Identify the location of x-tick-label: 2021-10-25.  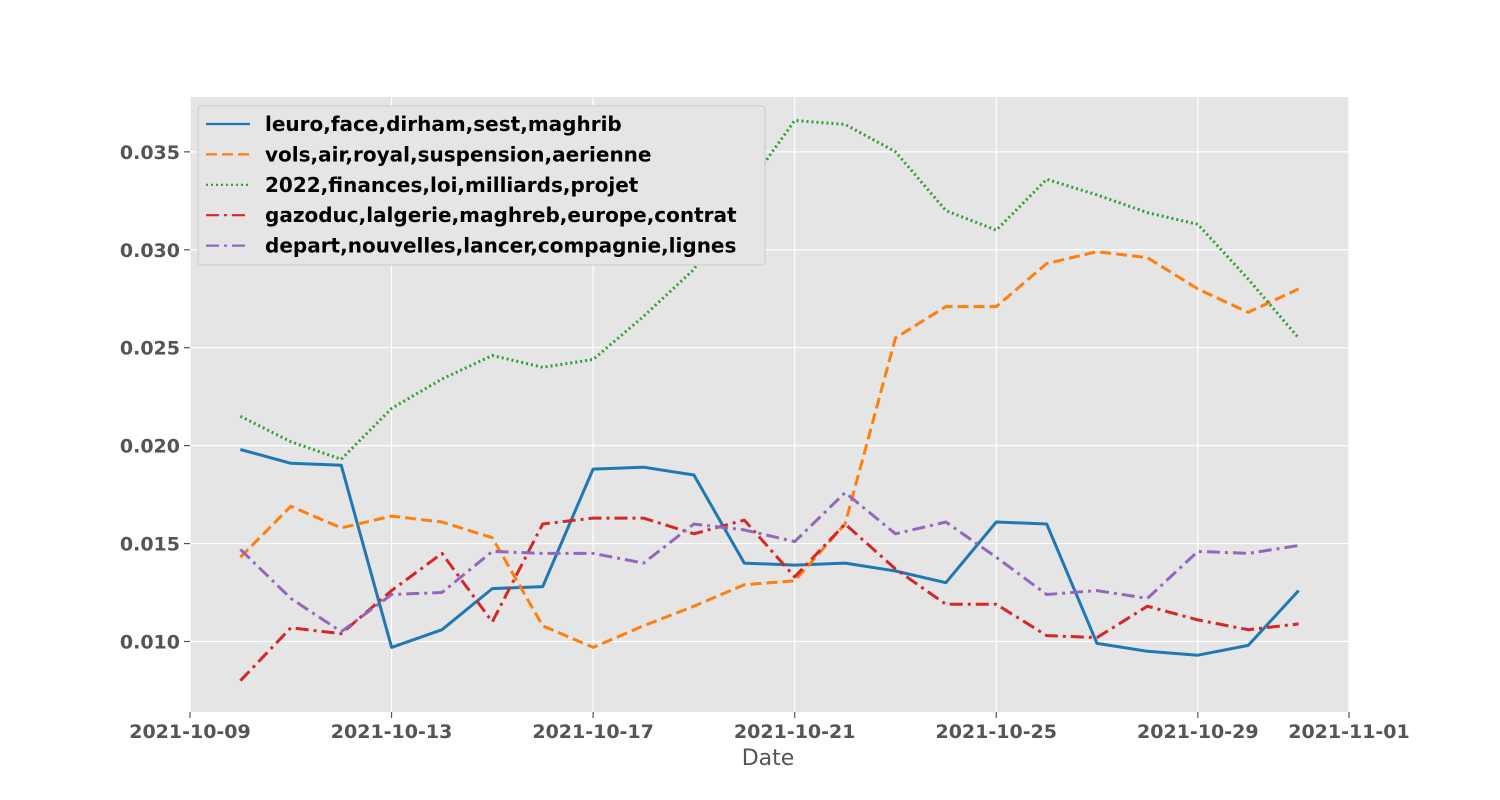
(996, 732).